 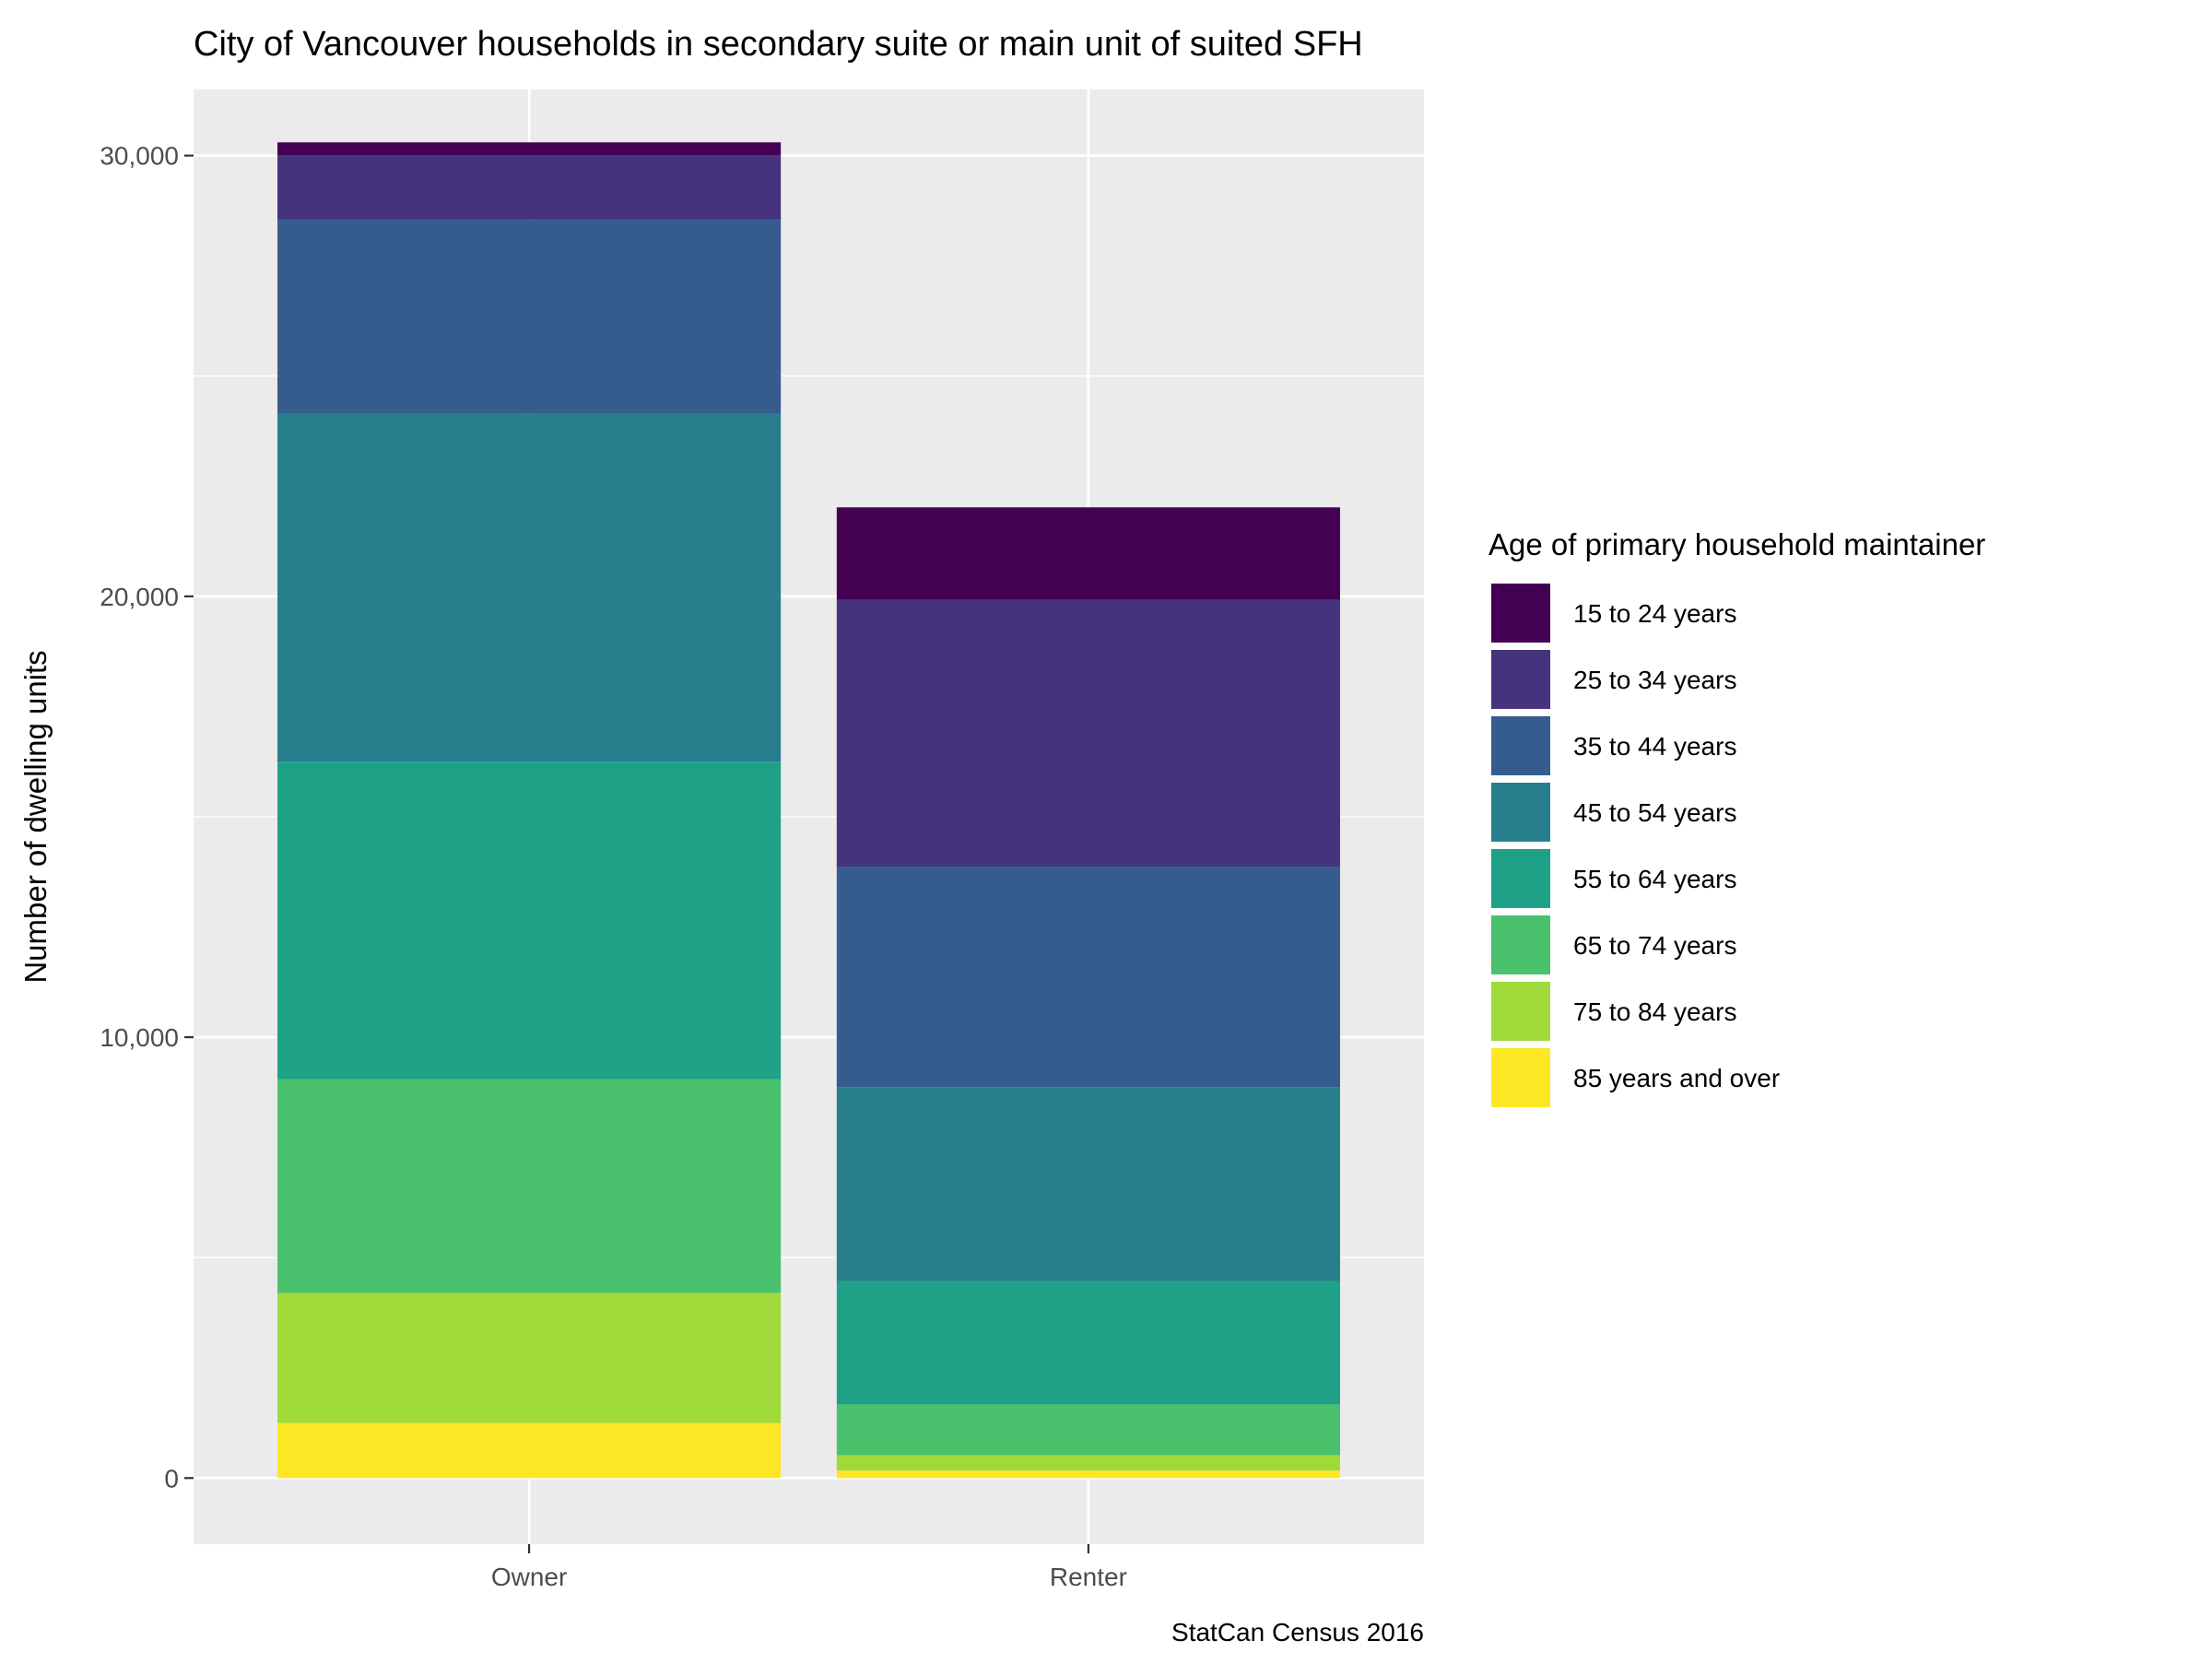 I want to click on legend-label: 15 to 24 years, so click(x=1654, y=613).